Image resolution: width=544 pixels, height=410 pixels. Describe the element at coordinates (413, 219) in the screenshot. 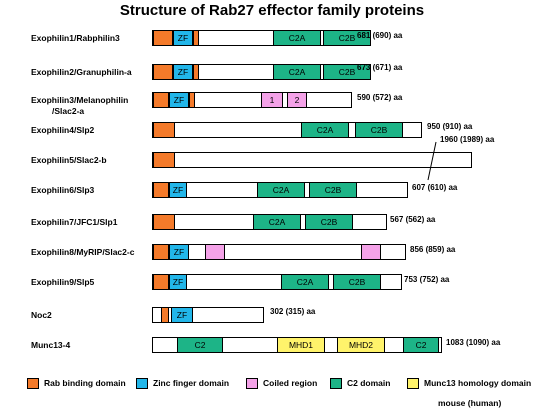

I see `protein-length: 567 (562) aa` at that location.